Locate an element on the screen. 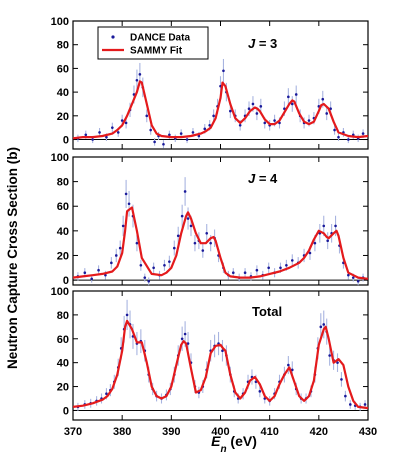  legend: DANCE Data SAMMY Fit is located at coordinates (153, 43).